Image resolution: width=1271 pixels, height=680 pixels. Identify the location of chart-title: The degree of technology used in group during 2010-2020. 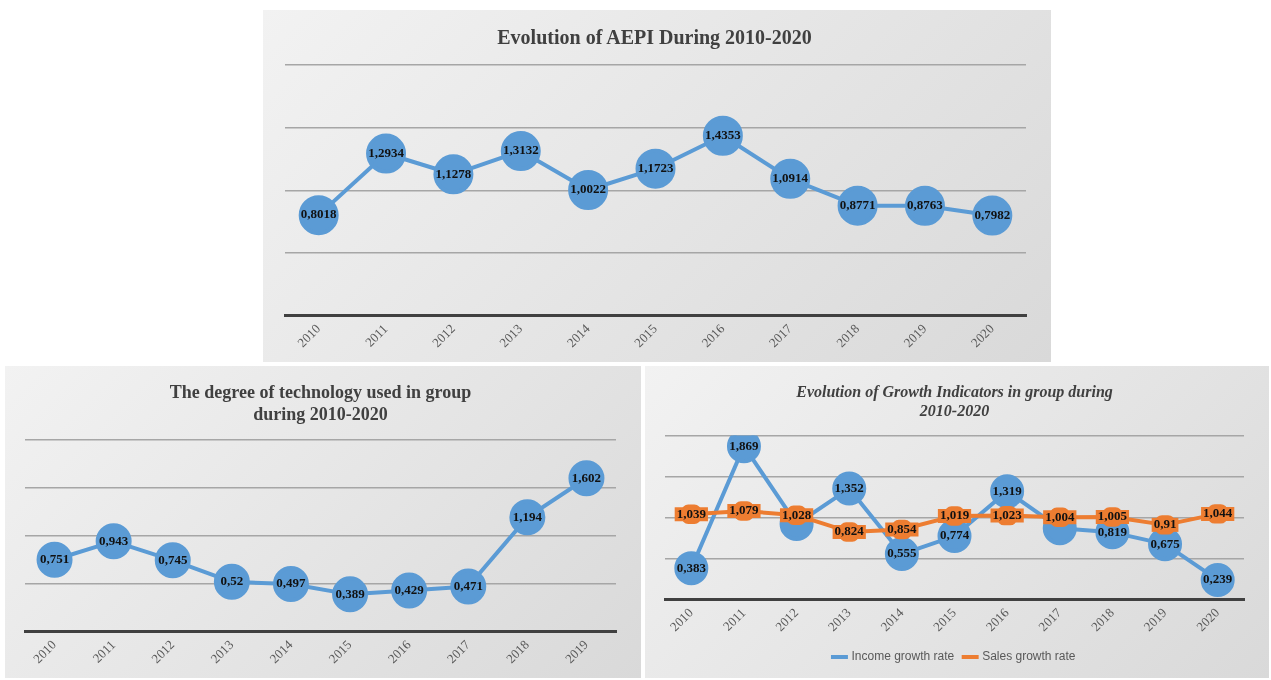
(320, 403).